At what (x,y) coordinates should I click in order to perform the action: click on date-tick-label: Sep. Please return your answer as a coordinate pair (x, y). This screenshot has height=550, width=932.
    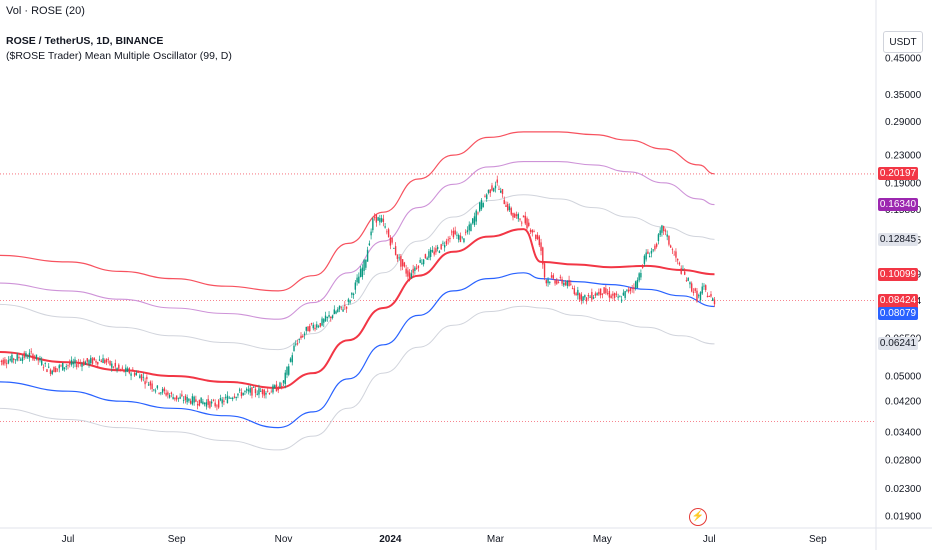
    Looking at the image, I should click on (177, 539).